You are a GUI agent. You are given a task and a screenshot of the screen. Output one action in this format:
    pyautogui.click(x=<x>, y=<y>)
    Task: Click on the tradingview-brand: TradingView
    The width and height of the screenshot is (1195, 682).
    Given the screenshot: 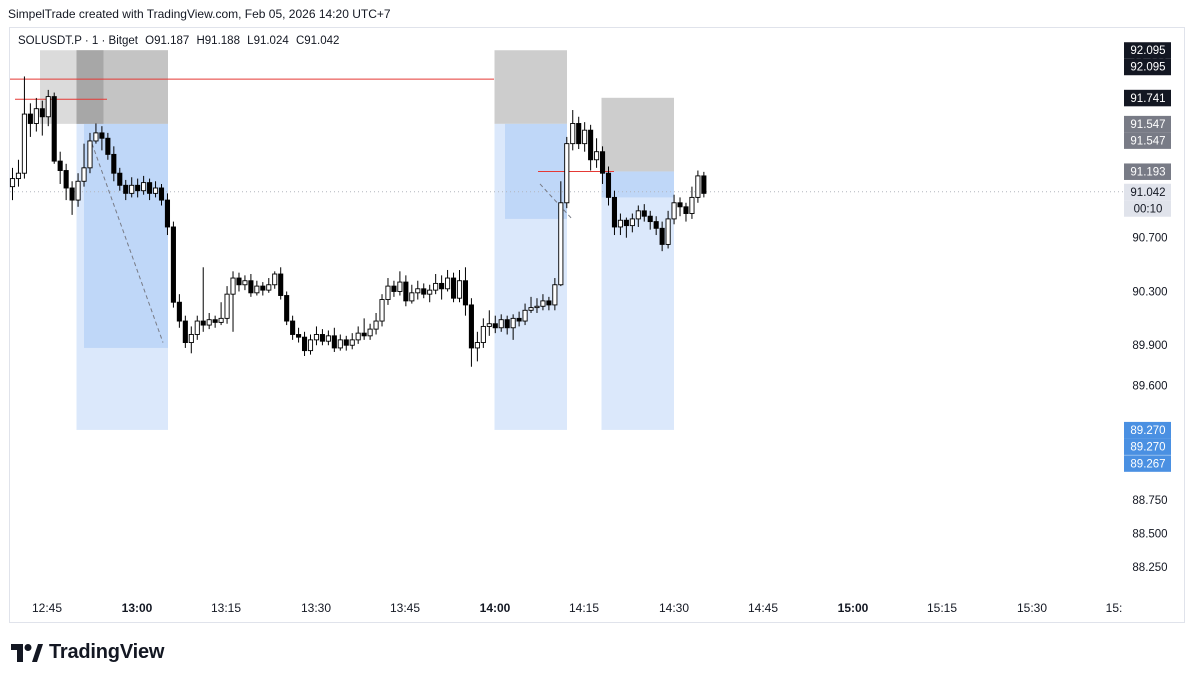 What is the action you would take?
    pyautogui.click(x=87, y=652)
    